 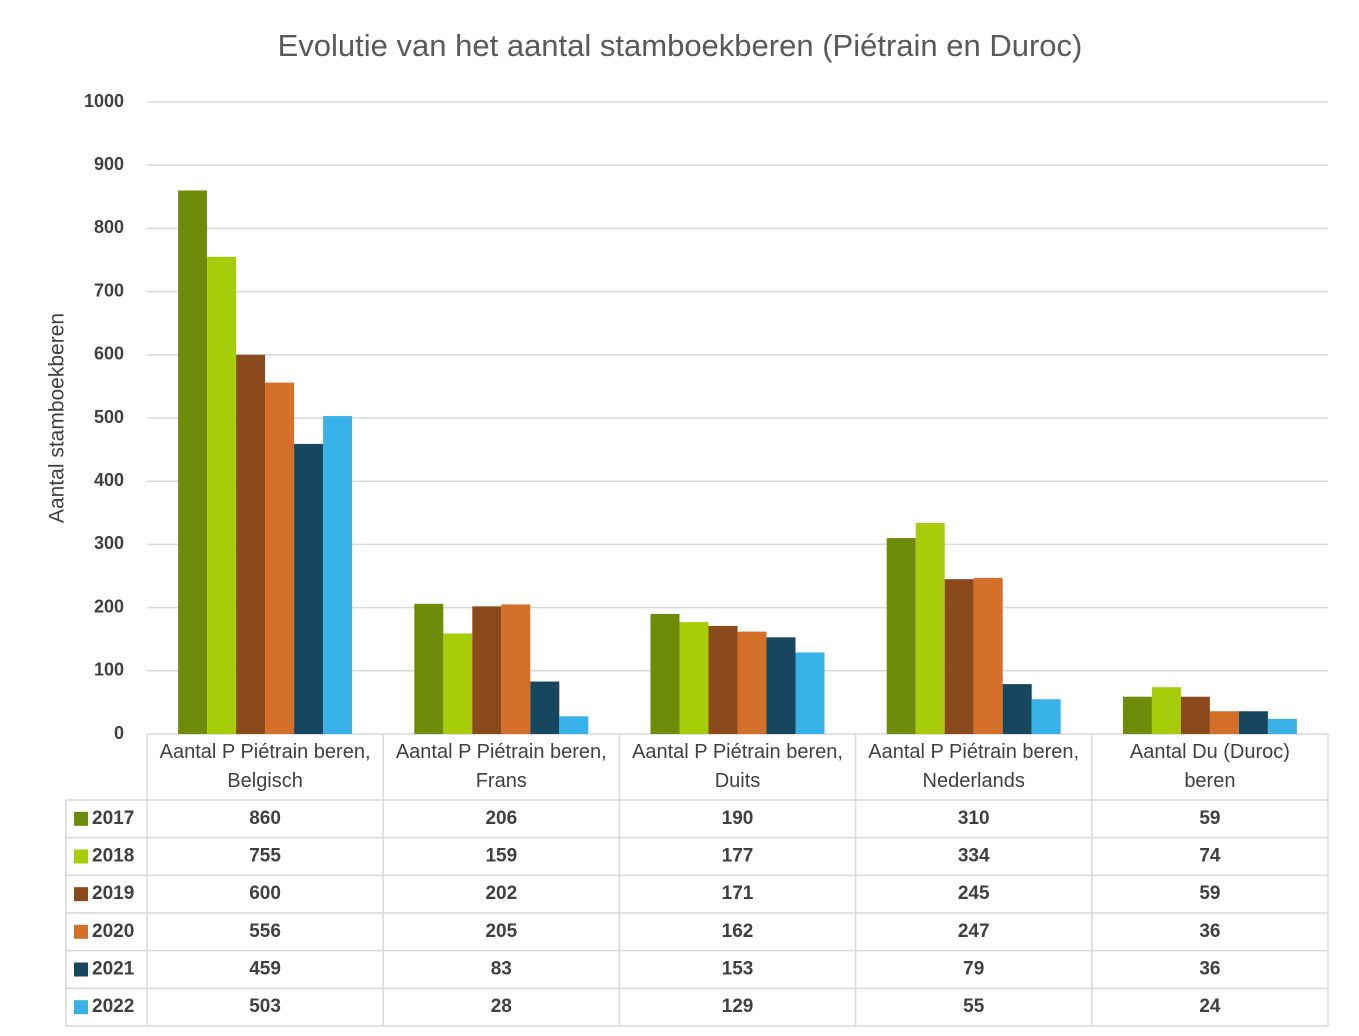 What do you see at coordinates (738, 931) in the screenshot?
I see `table-value: 162` at bounding box center [738, 931].